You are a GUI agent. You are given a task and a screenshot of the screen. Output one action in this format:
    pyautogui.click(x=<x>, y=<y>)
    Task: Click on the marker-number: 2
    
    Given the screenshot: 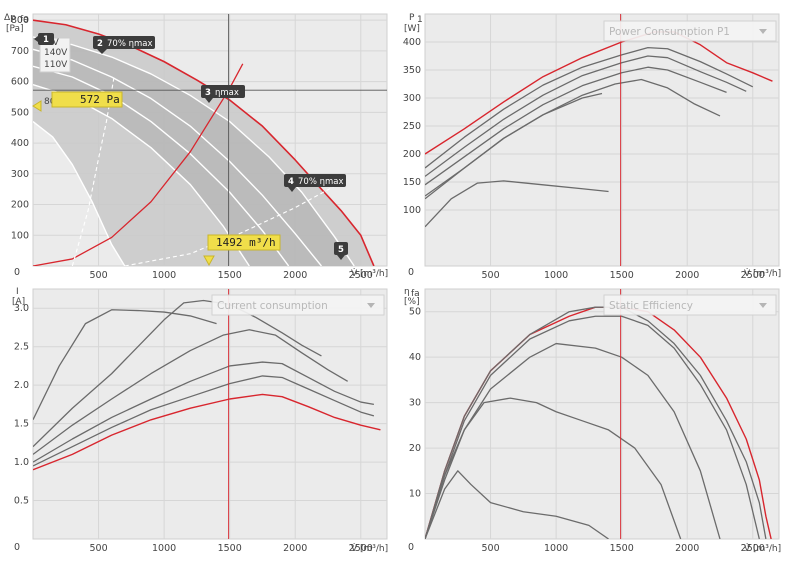 What is the action you would take?
    pyautogui.click(x=100, y=44)
    